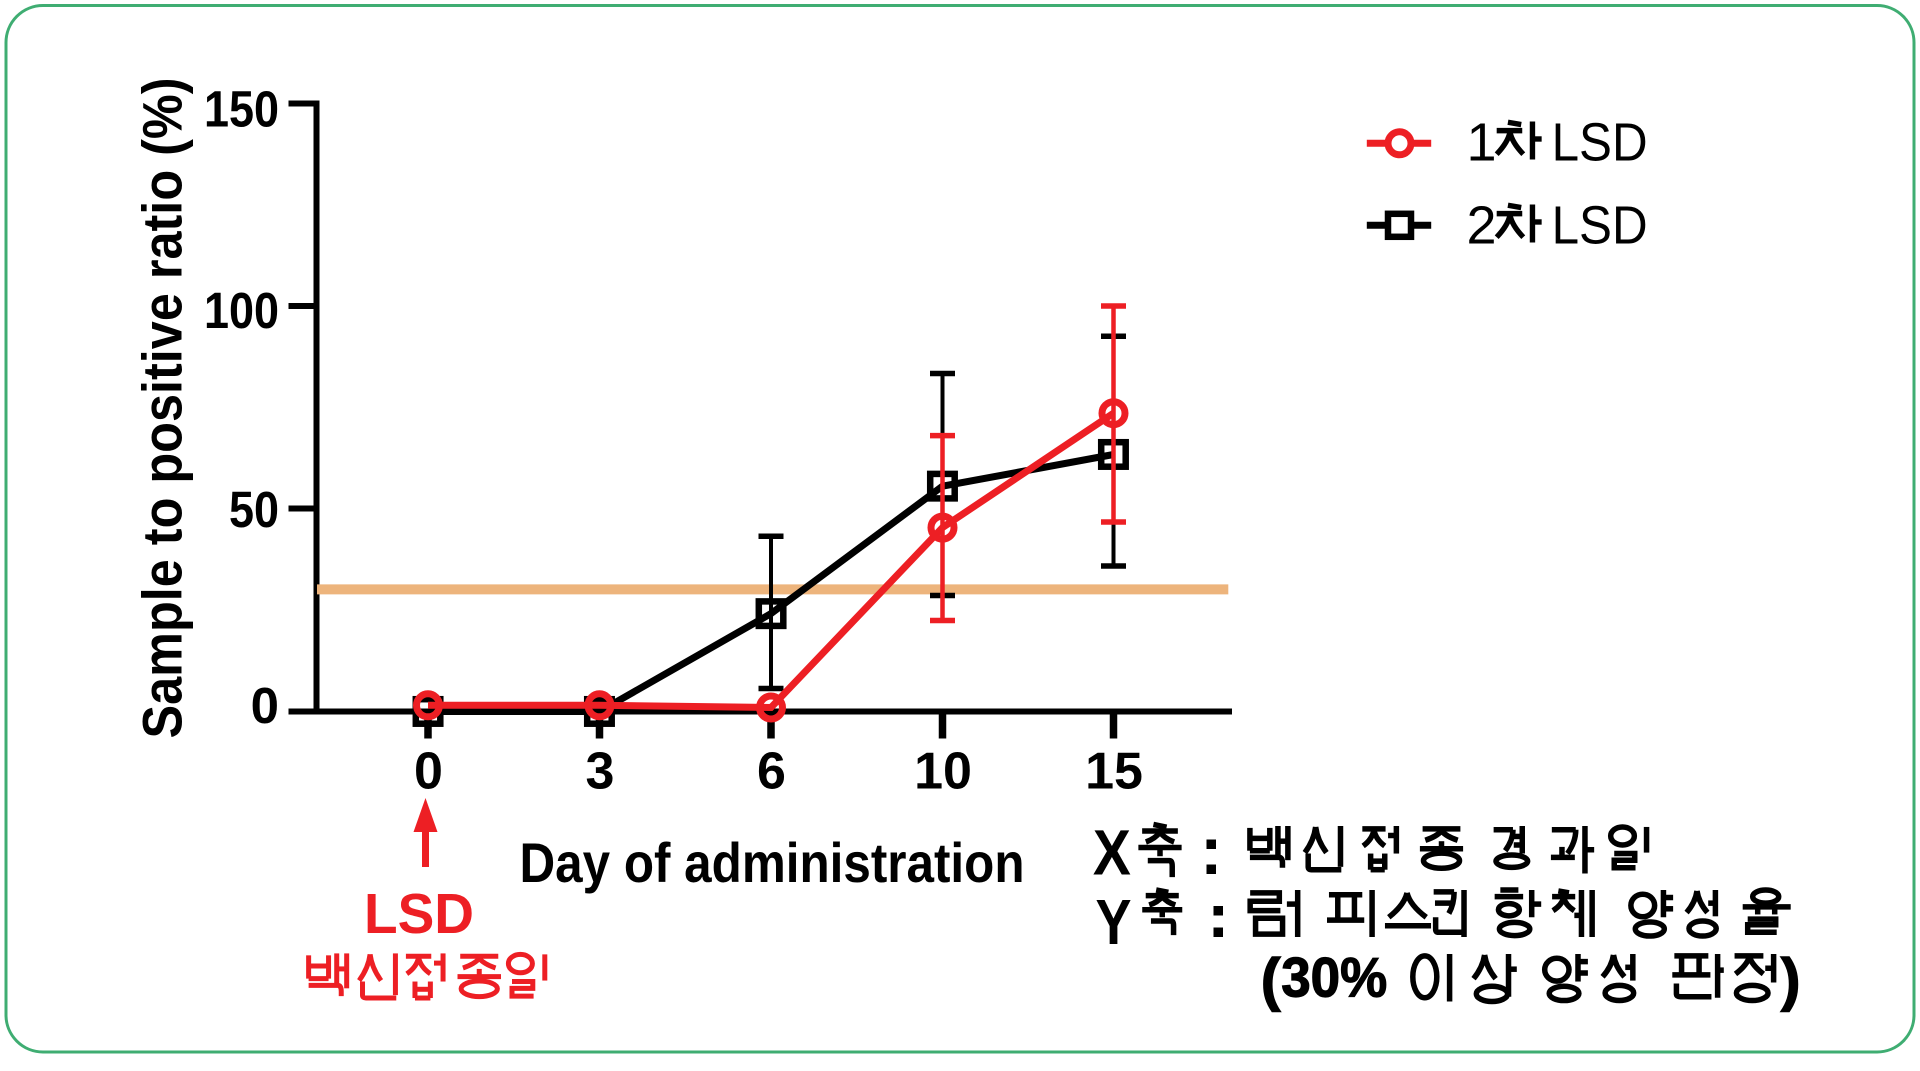 The image size is (1920, 1071). What do you see at coordinates (162, 408) in the screenshot?
I see `svg-text: Sample to positive ratio (%)` at bounding box center [162, 408].